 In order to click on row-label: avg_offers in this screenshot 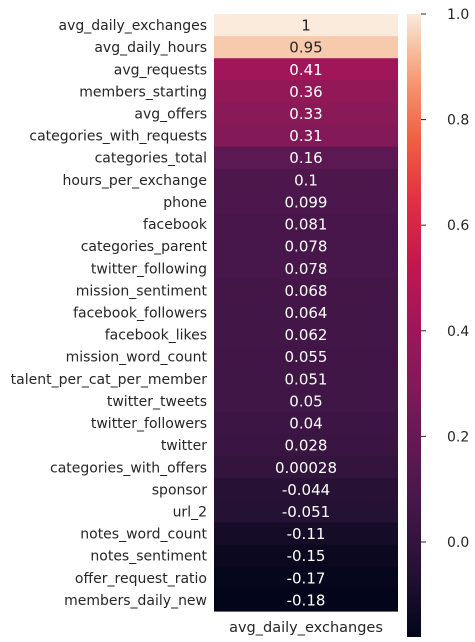, I will do `click(170, 115)`.